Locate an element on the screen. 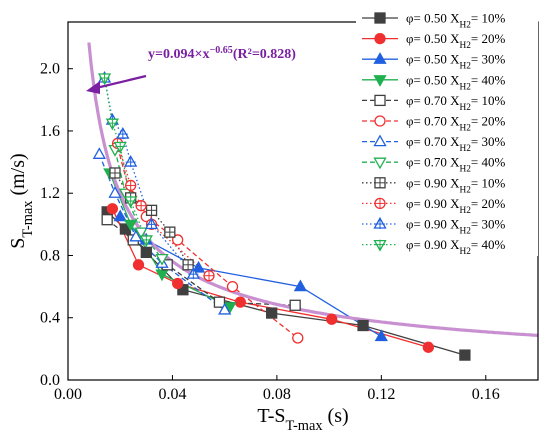 The image size is (550, 445). legend-label: φ= 0.70 XH2= 20% is located at coordinates (455, 124).